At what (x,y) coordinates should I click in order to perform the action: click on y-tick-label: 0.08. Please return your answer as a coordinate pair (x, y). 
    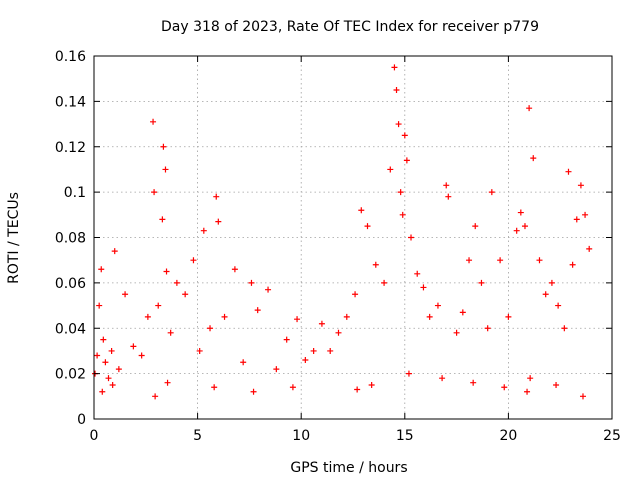
    Looking at the image, I should click on (70, 239).